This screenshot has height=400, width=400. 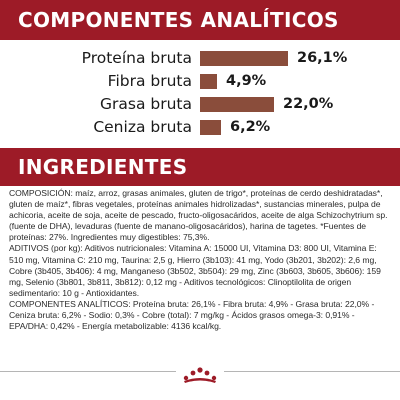 I want to click on analytics-banner: COMPONENTES ANALÍTICOS, so click(x=200, y=20).